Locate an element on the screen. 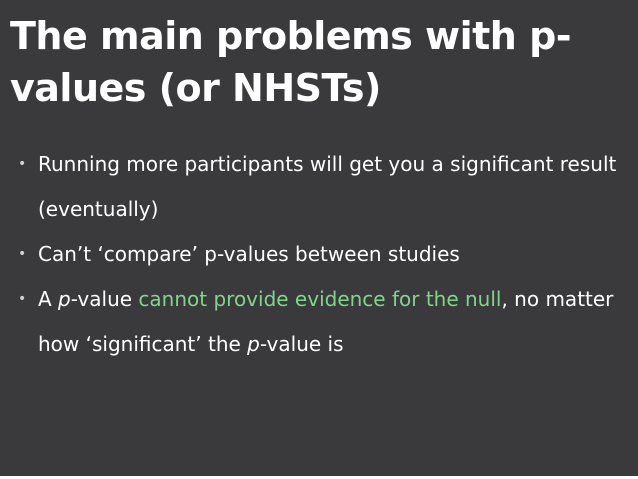 The width and height of the screenshot is (638, 479). highlighted-text: cannot provide evidence for the null is located at coordinates (320, 299).